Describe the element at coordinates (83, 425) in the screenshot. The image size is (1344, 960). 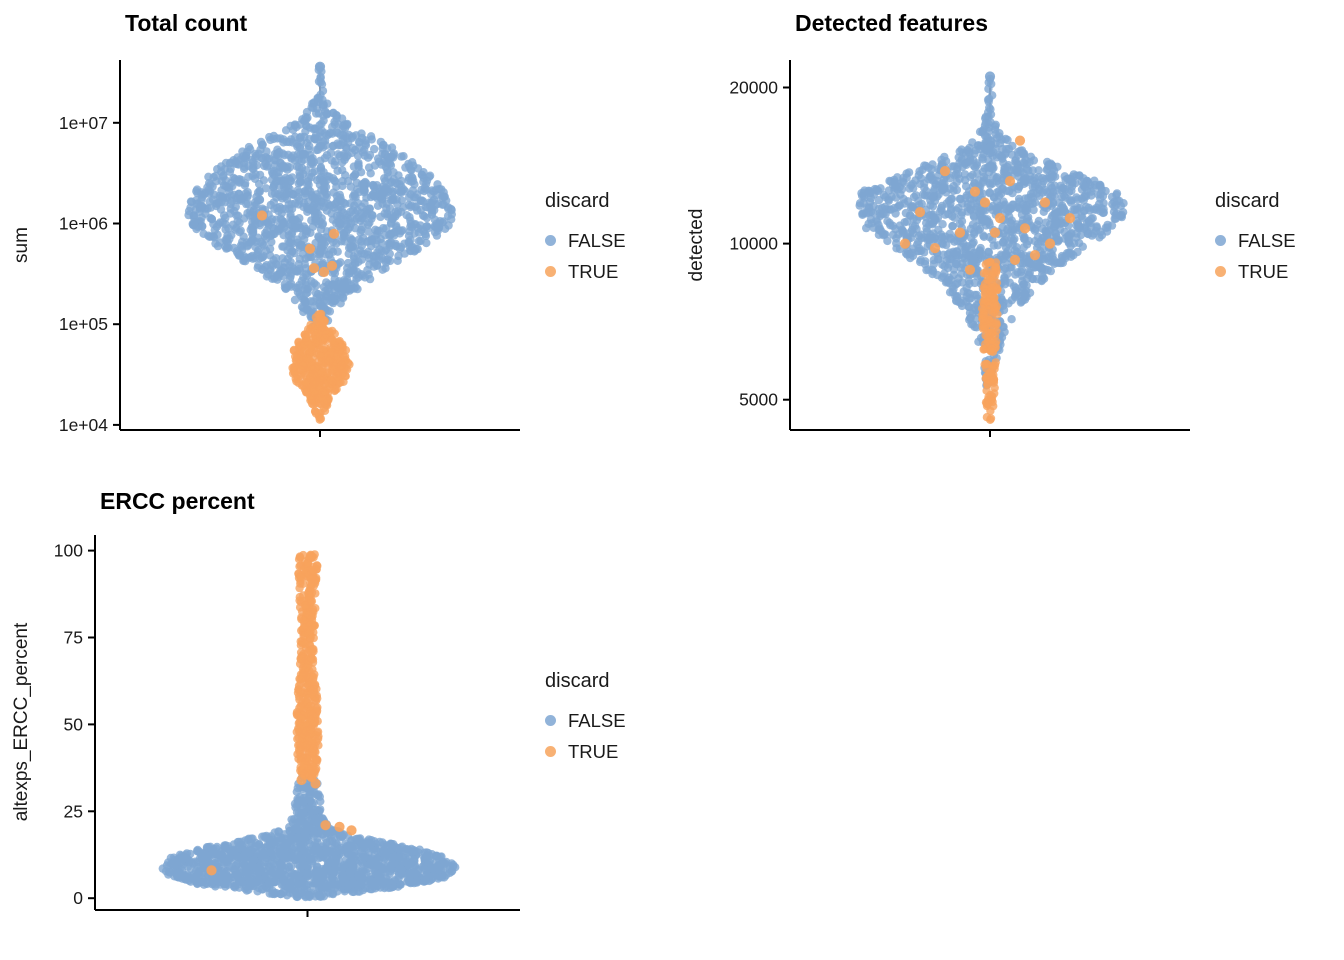
I see `svg-text: 1e+04` at that location.